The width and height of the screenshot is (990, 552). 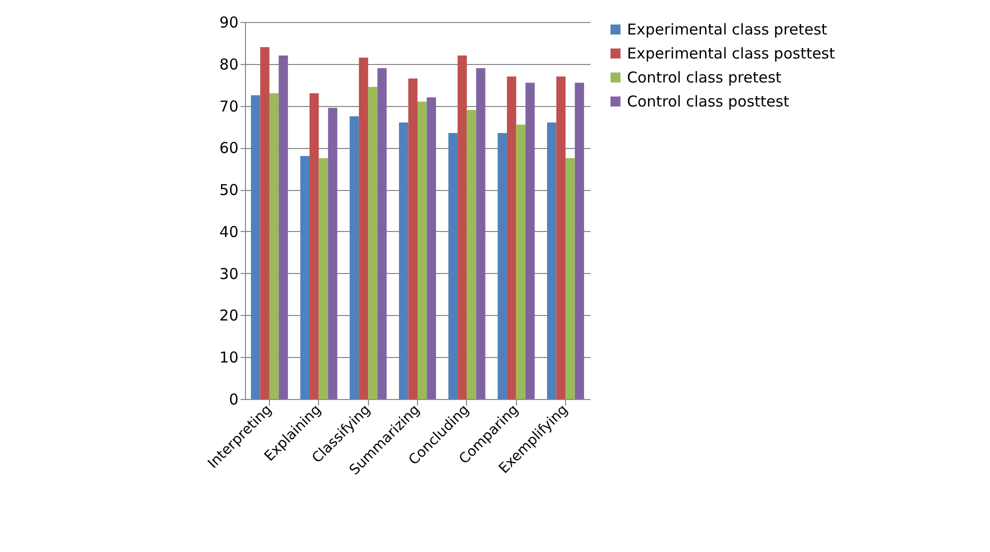 I want to click on legend-label: Experimental class pretest, so click(x=727, y=29).